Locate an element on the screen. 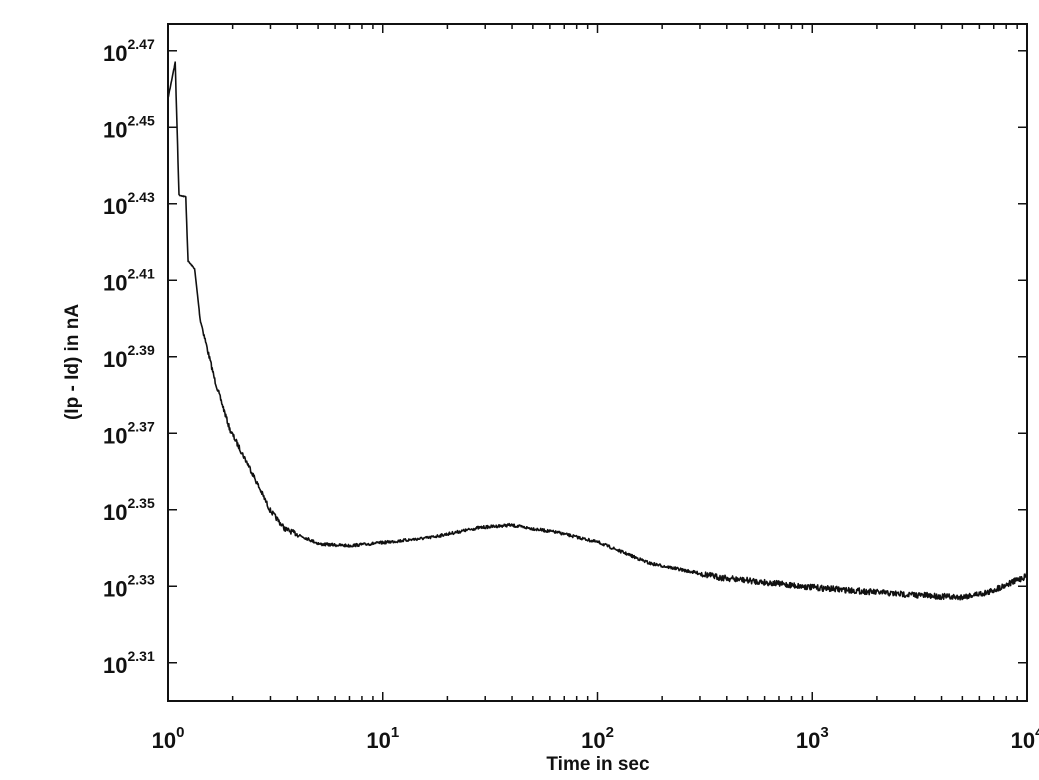 The image size is (1039, 780). y-tick-label: 102.31 is located at coordinates (129, 663).